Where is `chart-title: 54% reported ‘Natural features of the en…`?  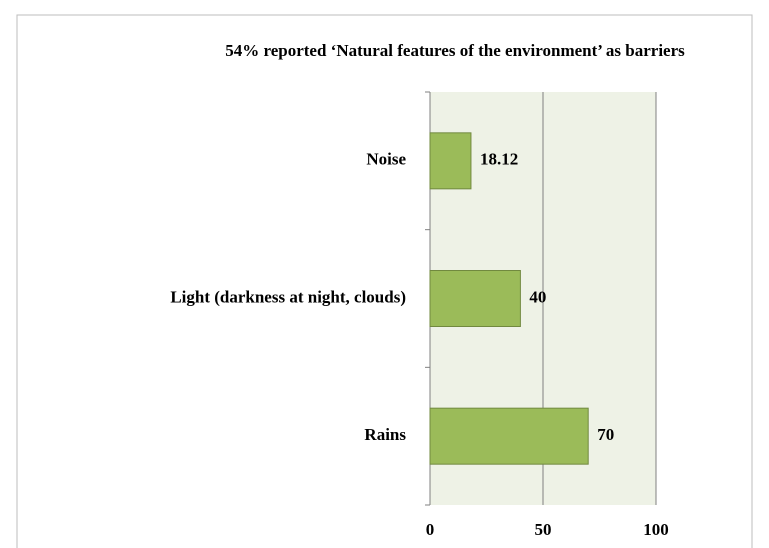
chart-title: 54% reported ‘Natural features of the en… is located at coordinates (455, 50).